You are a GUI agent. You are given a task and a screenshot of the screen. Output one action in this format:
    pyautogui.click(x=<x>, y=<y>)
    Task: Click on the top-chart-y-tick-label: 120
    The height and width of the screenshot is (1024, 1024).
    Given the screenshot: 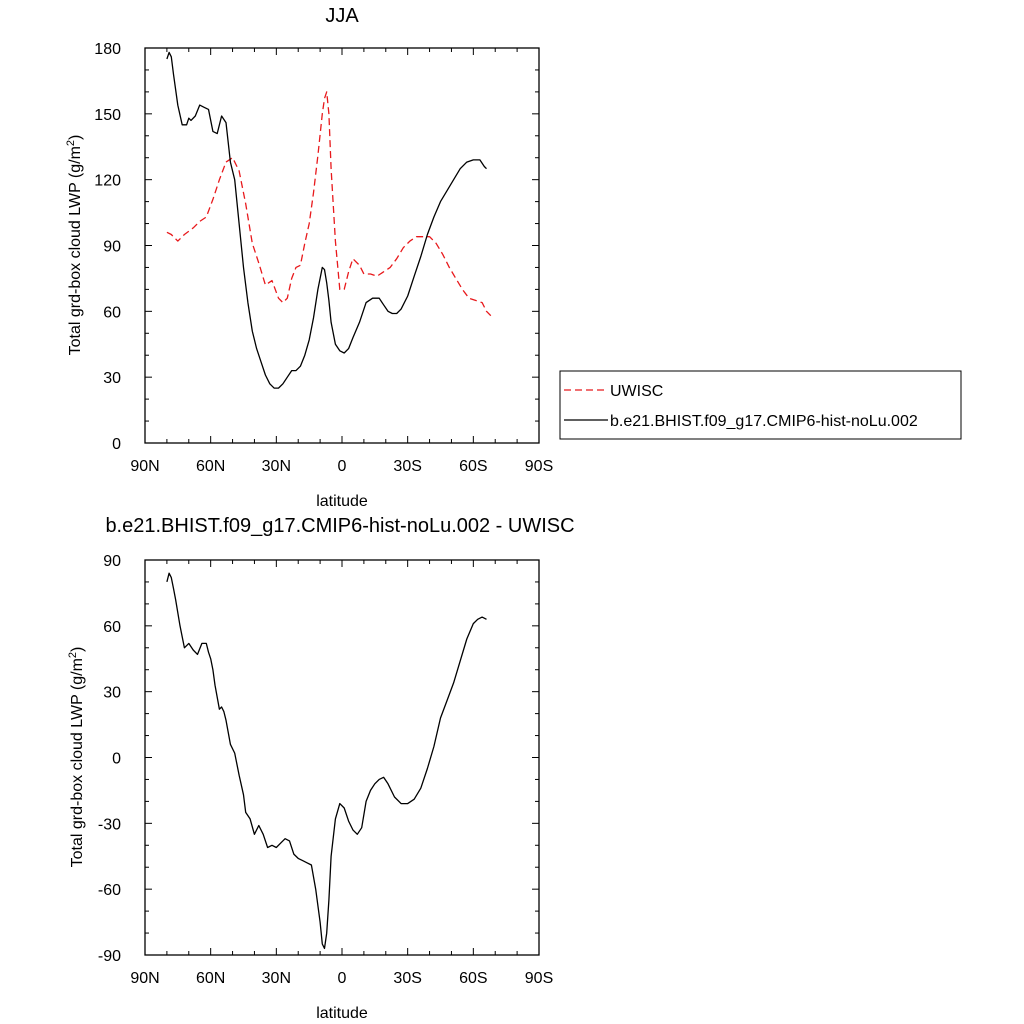 What is the action you would take?
    pyautogui.click(x=107, y=181)
    